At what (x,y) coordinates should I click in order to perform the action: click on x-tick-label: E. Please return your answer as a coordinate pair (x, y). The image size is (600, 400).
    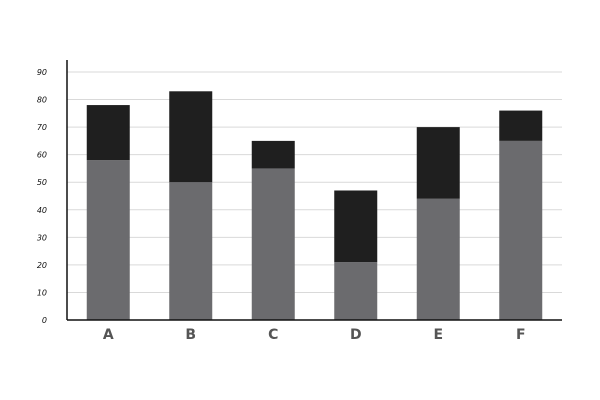
    Looking at the image, I should click on (438, 335).